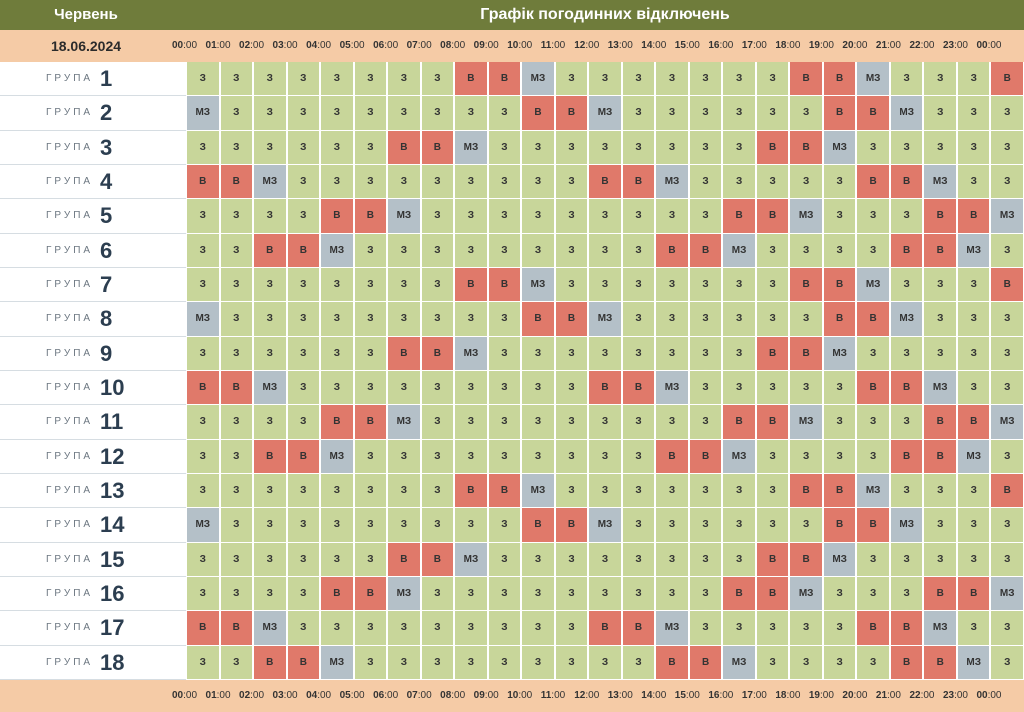 The height and width of the screenshot is (712, 1024). Describe the element at coordinates (112, 490) in the screenshot. I see `group-number: 13` at that location.